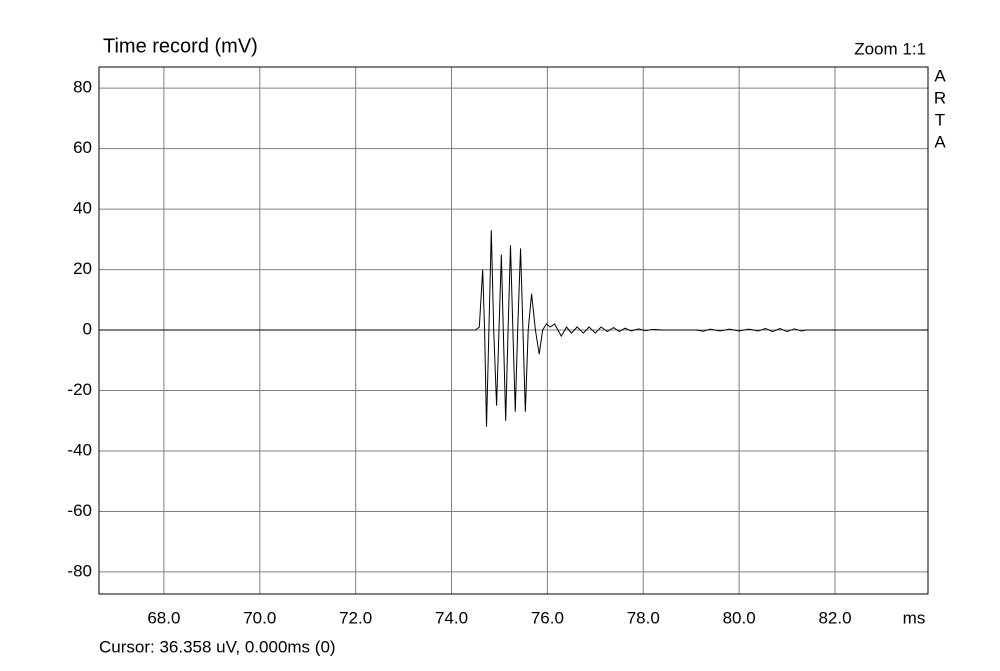 The width and height of the screenshot is (1000, 671). I want to click on x-tick-label: 72.0, so click(355, 617).